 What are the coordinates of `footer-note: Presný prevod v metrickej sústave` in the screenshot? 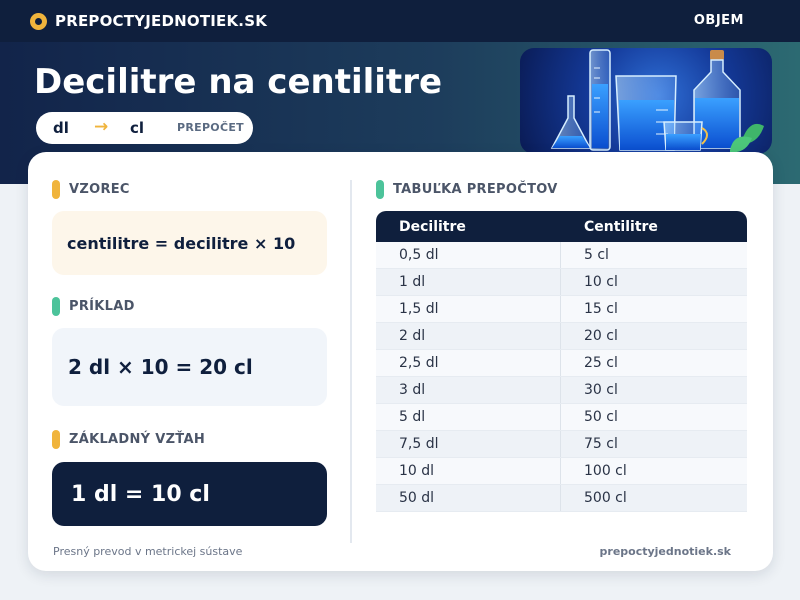 It's located at (148, 551).